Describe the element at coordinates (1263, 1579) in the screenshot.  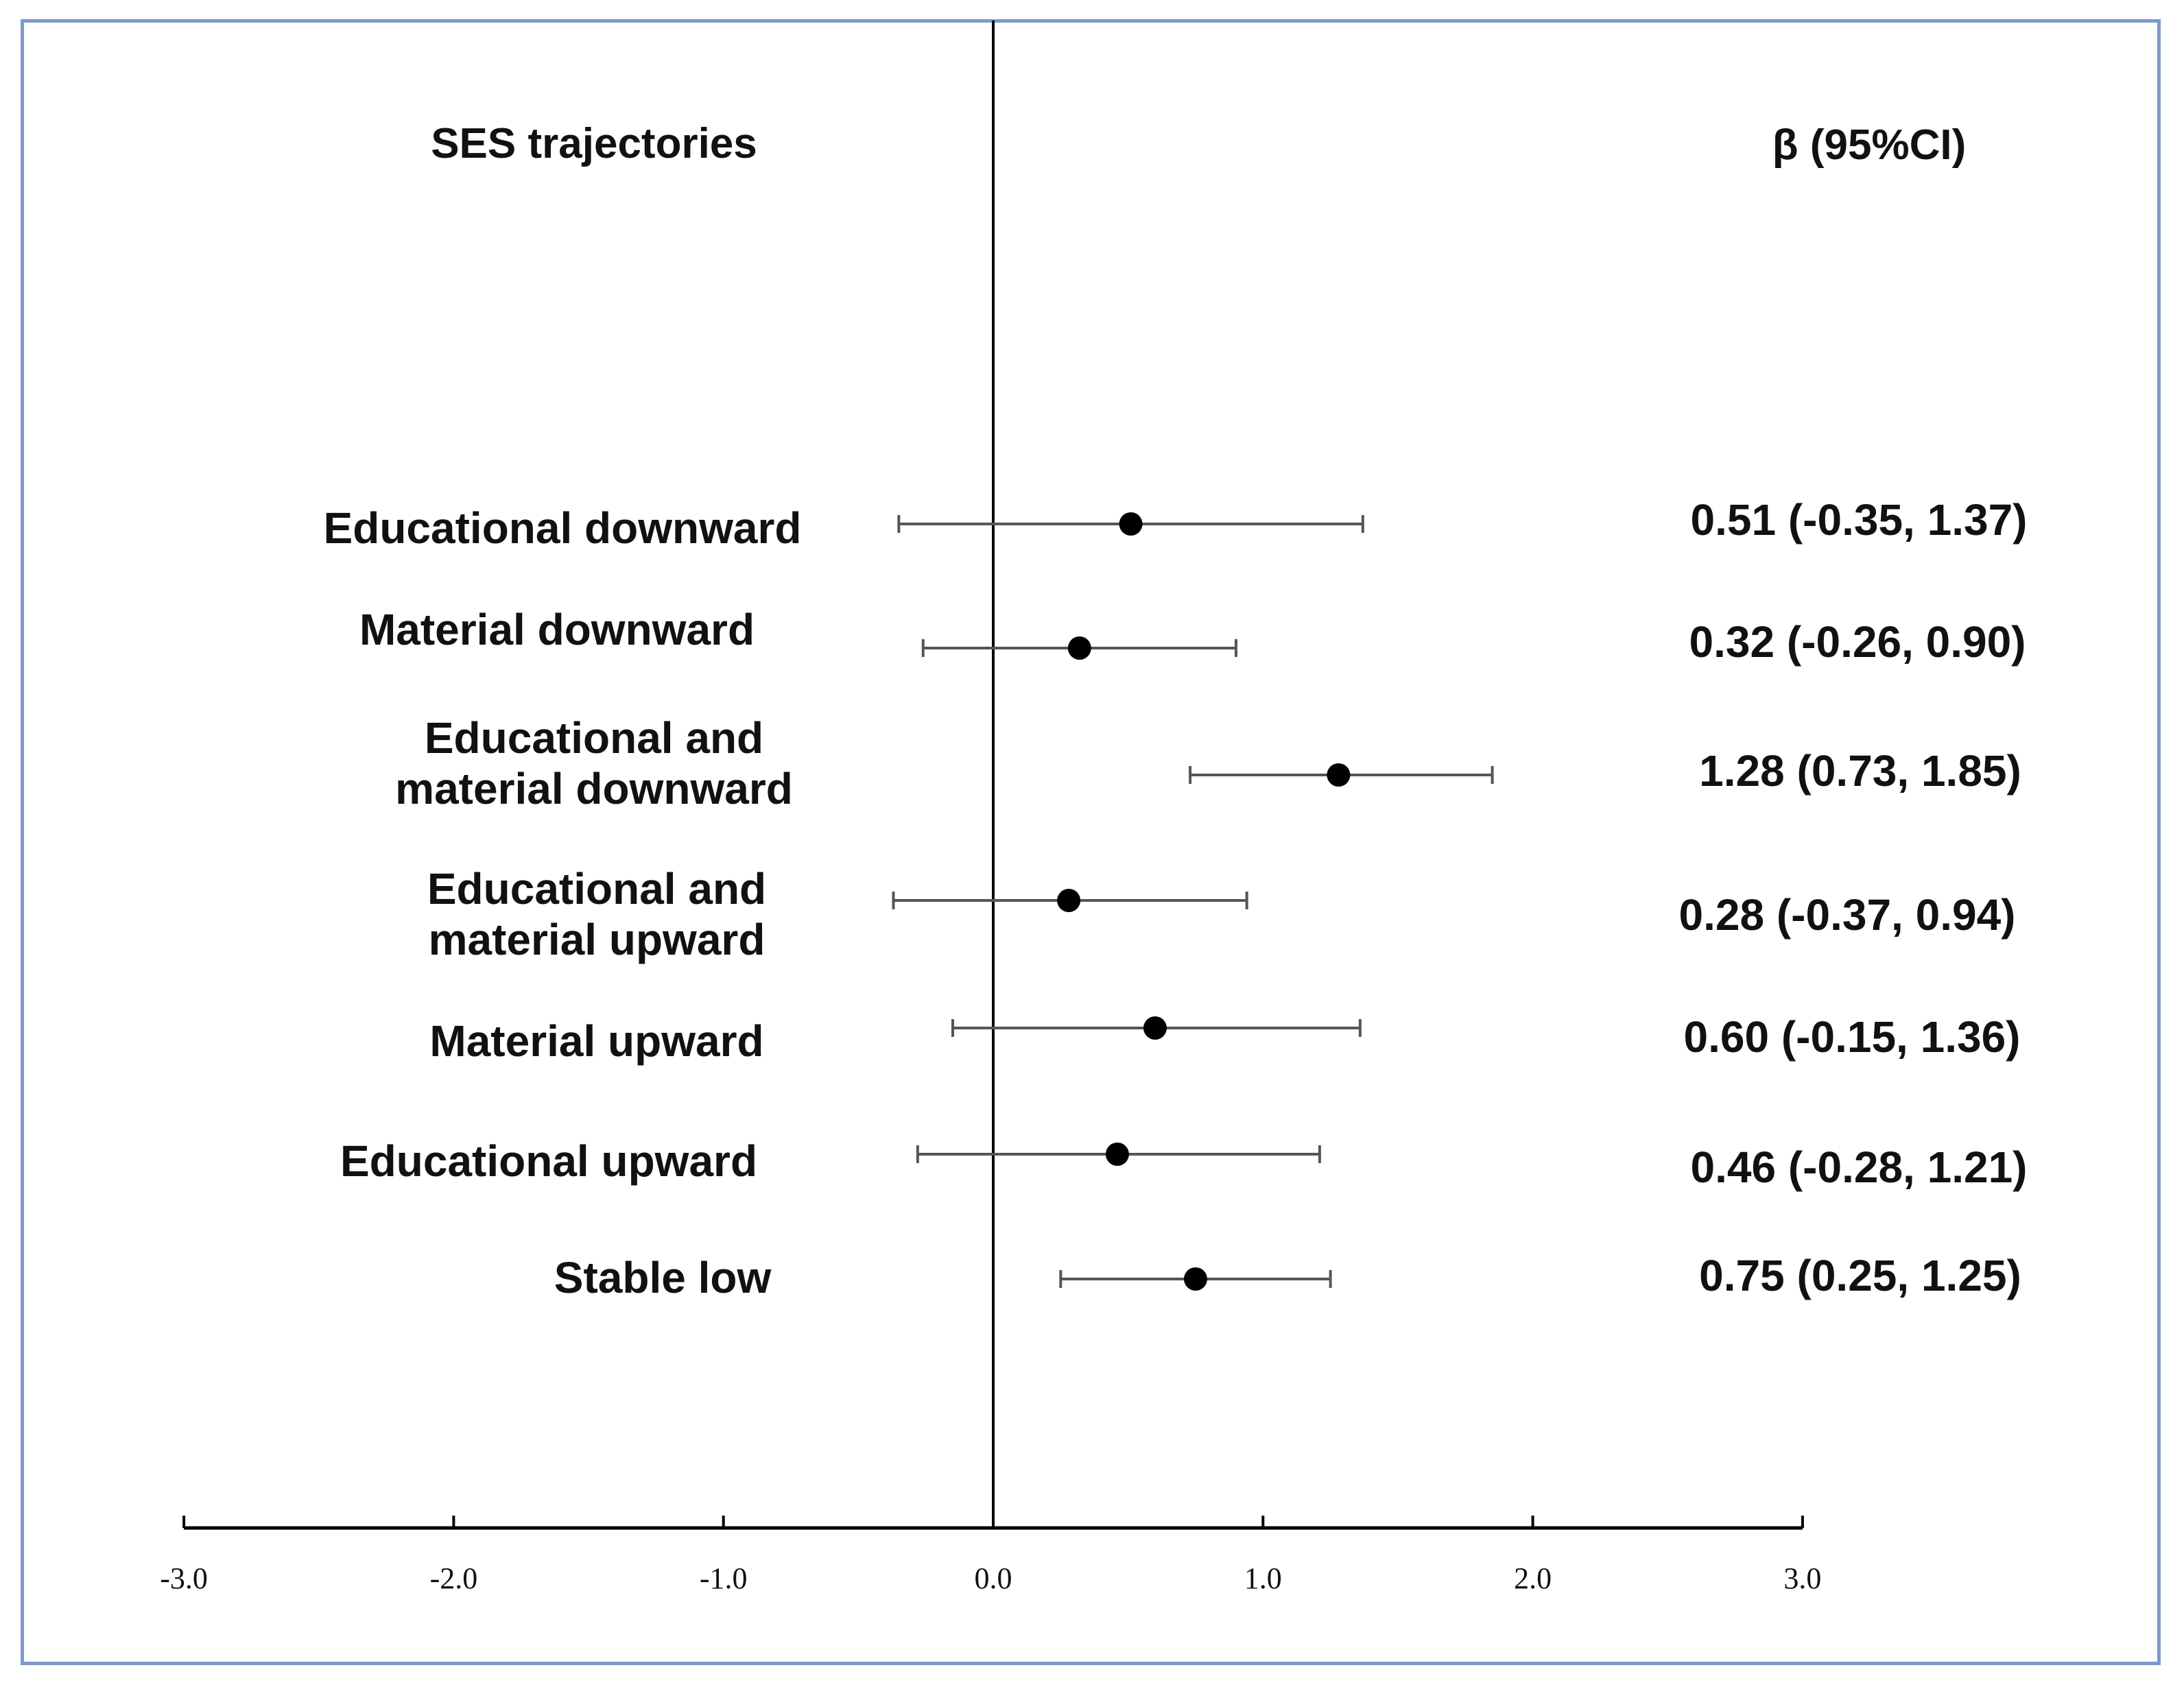
I see `x-tick-label: 1.0` at that location.